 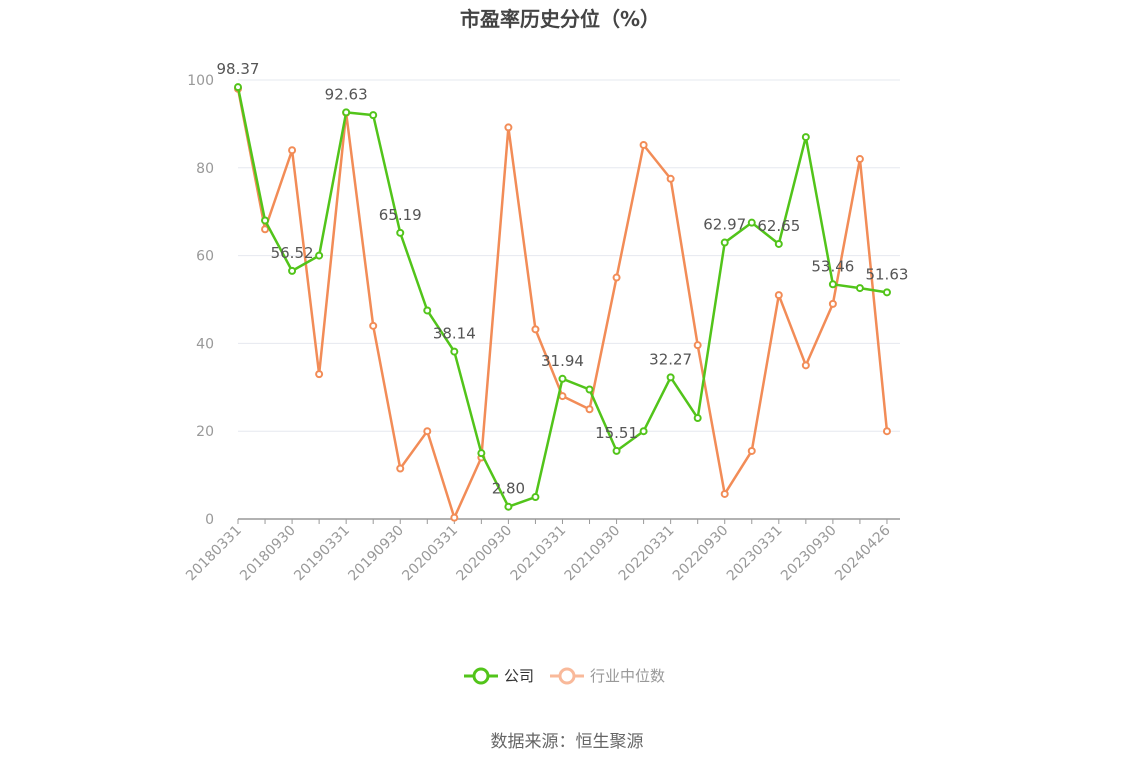 I want to click on x-tick-label: 20240426, so click(x=863, y=553).